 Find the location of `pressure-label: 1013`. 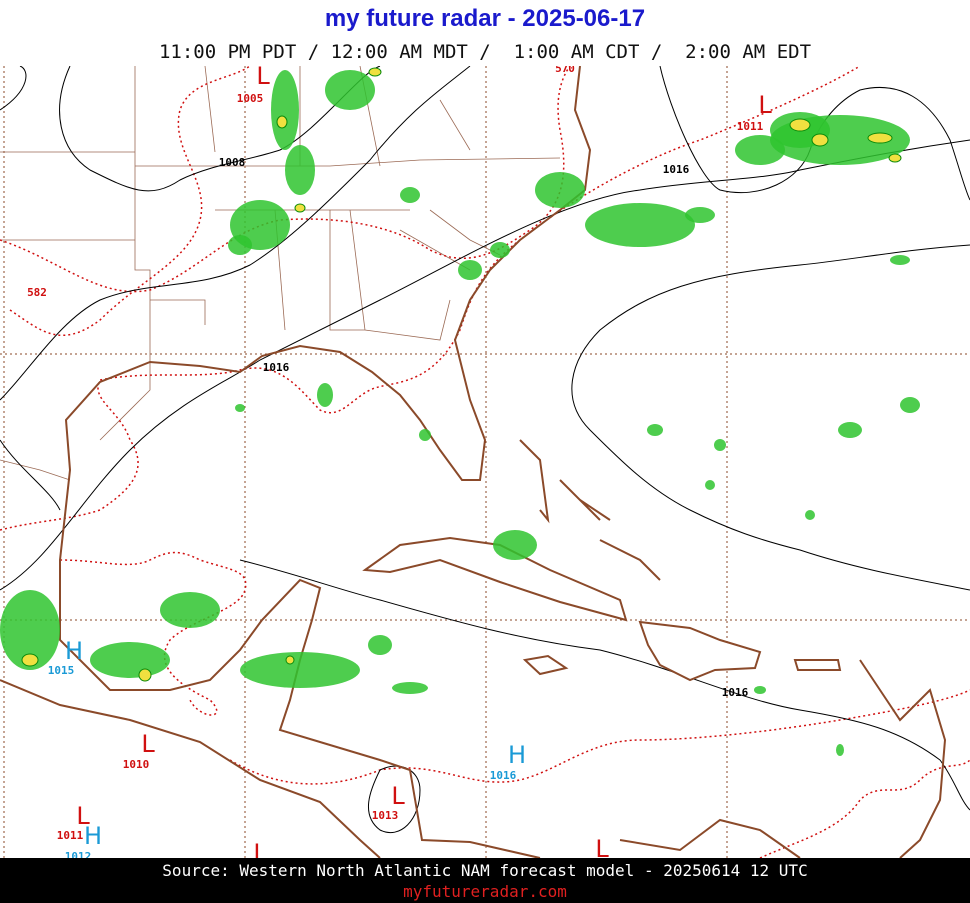

pressure-label: 1013 is located at coordinates (385, 815).